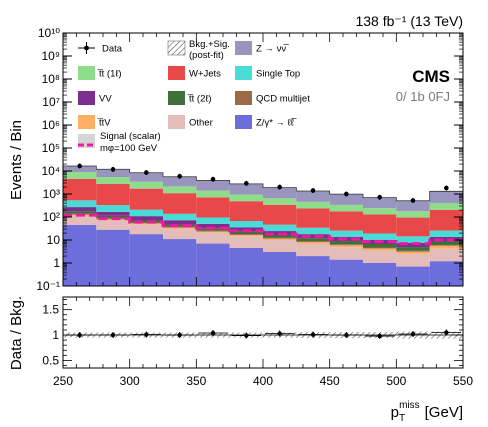  What do you see at coordinates (209, 44) in the screenshot?
I see `legend-label-bkgsig: Bkg.+Sig.` at bounding box center [209, 44].